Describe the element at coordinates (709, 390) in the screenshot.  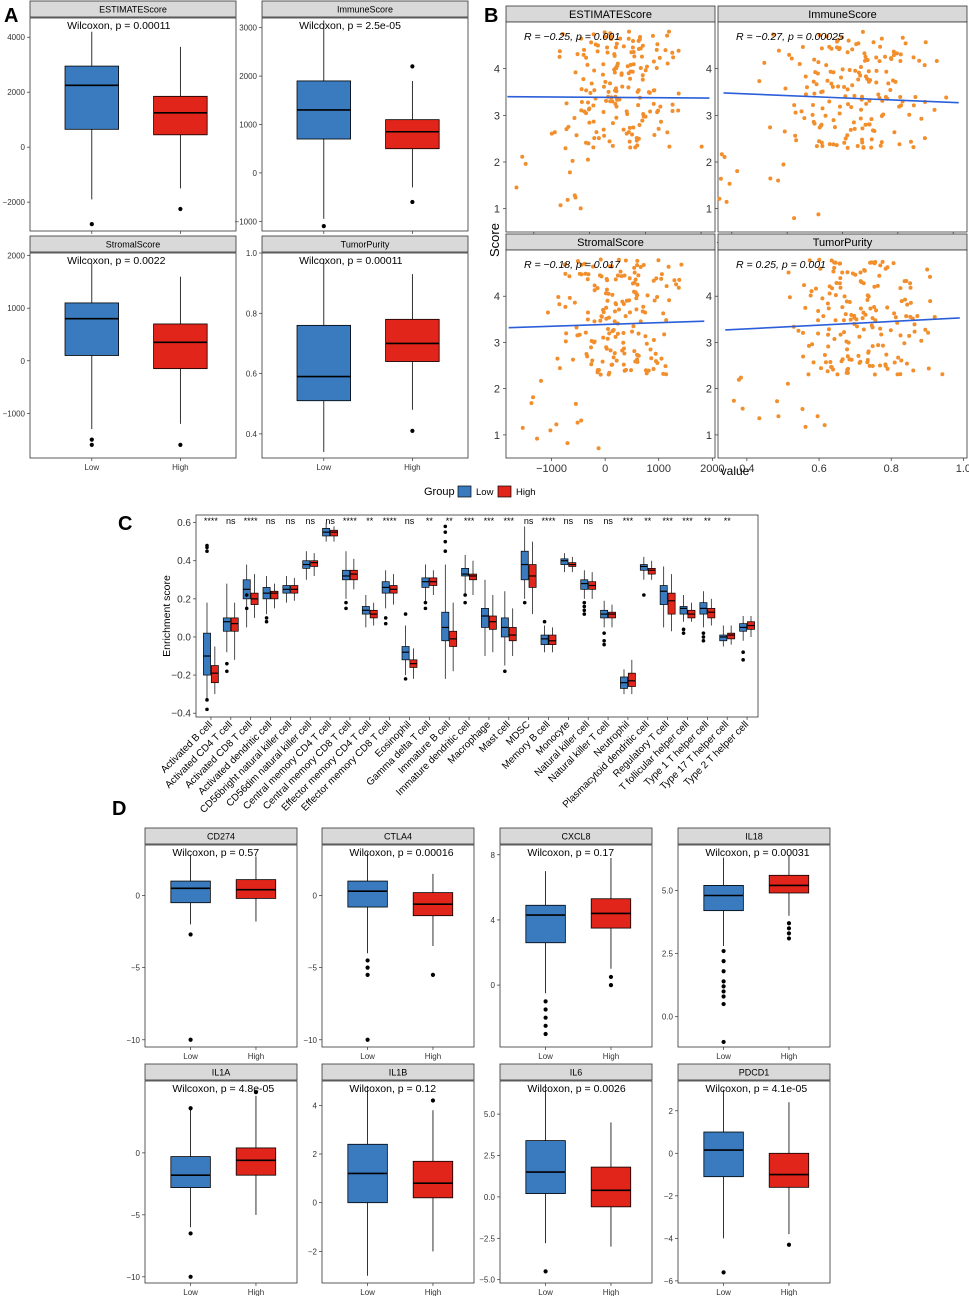
I see `y-tick-label: 2` at that location.